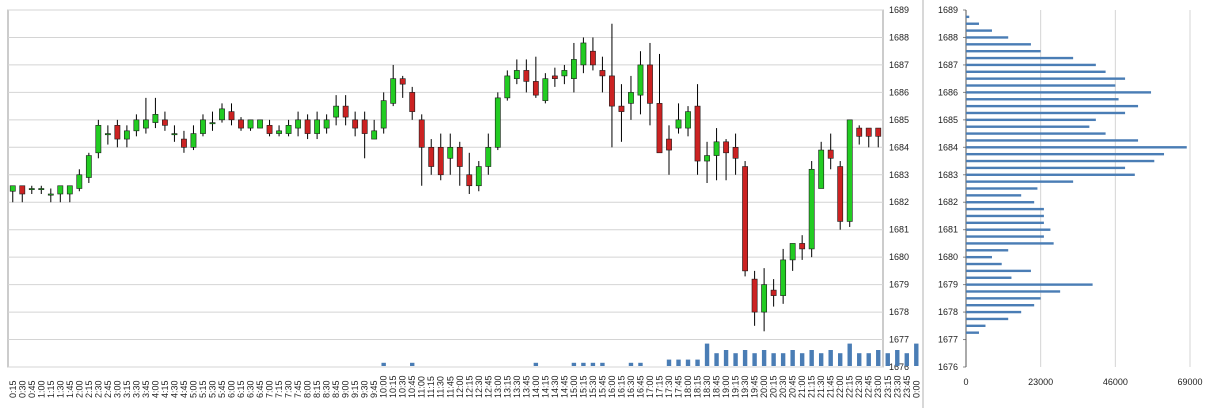 This screenshot has height=408, width=1211. Describe the element at coordinates (707, 386) in the screenshot. I see `x-tick-label: 18:30` at that location.